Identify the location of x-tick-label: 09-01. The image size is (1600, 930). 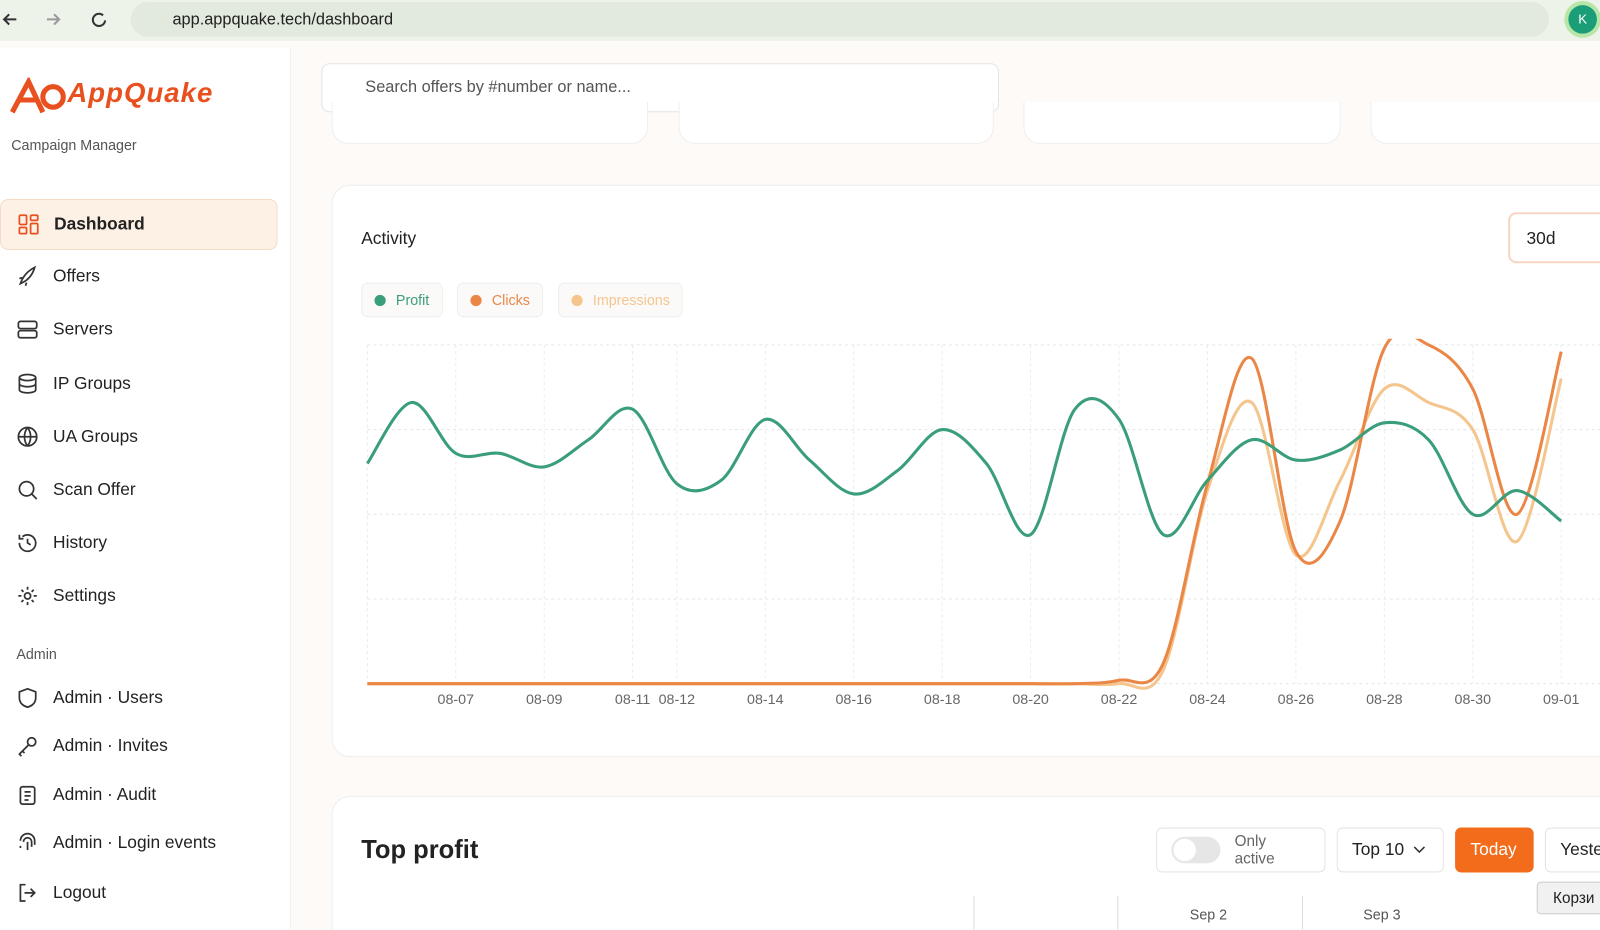
(1561, 700).